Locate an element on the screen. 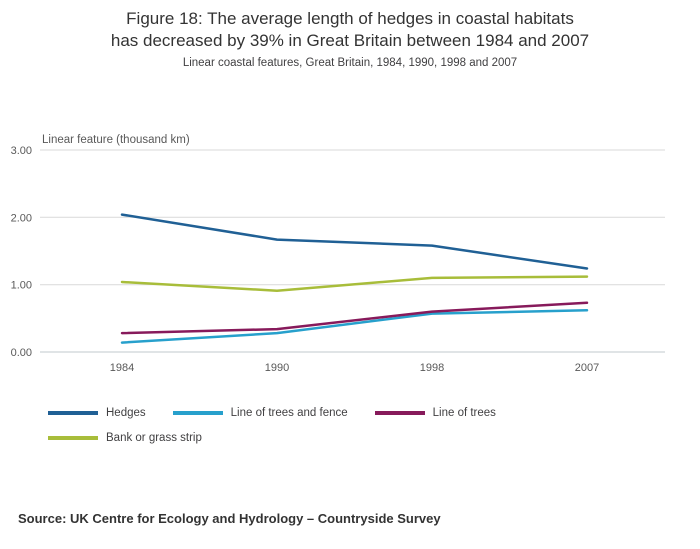 The width and height of the screenshot is (700, 549). y-tick-label: 2.00 is located at coordinates (21, 218).